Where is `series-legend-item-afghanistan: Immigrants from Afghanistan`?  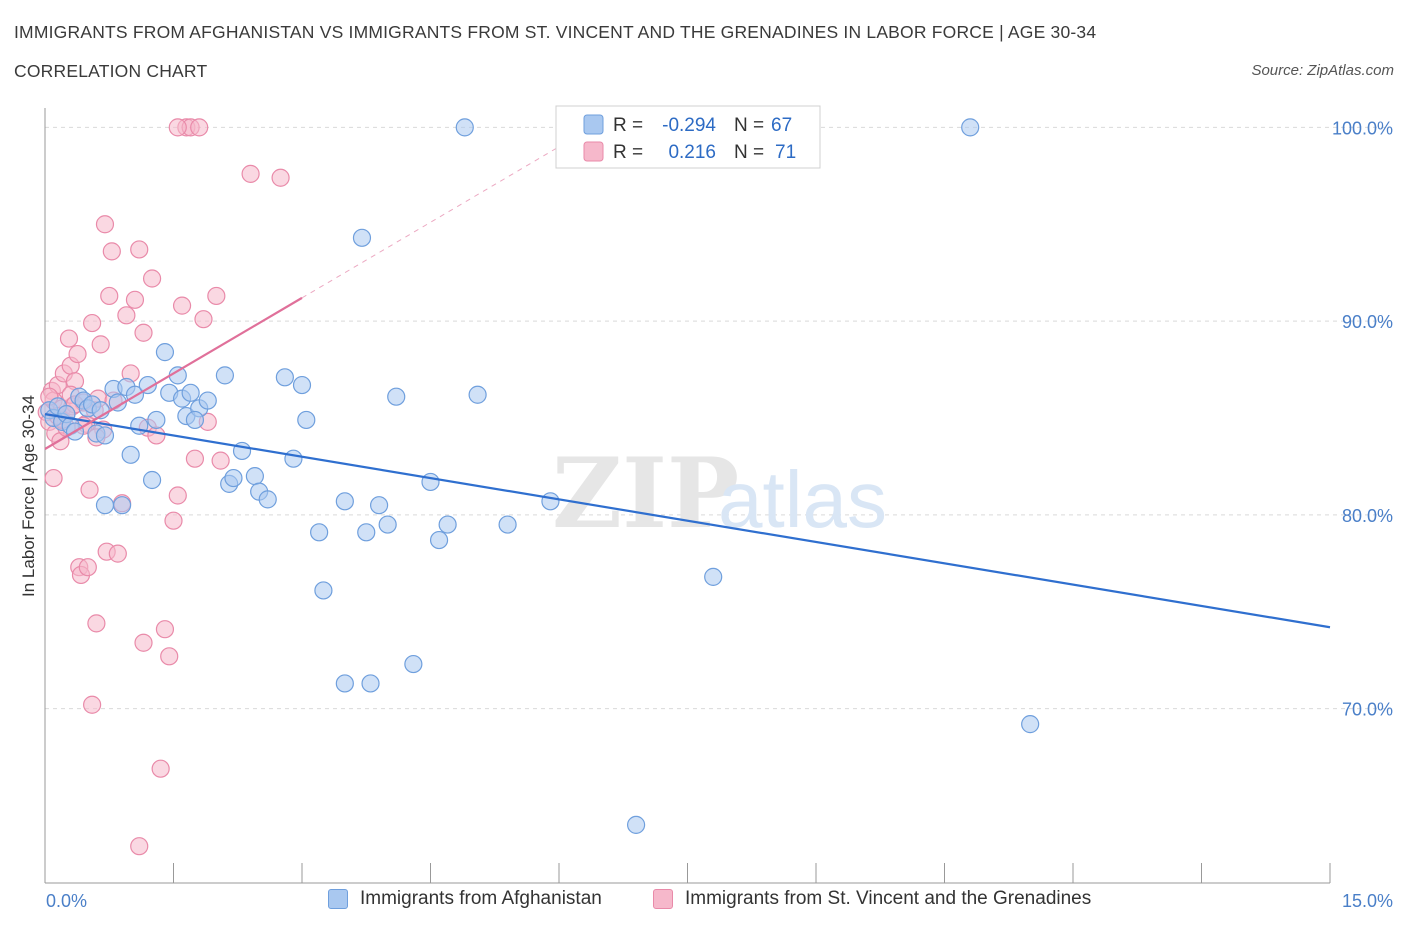 series-legend-item-afghanistan: Immigrants from Afghanistan is located at coordinates (465, 899).